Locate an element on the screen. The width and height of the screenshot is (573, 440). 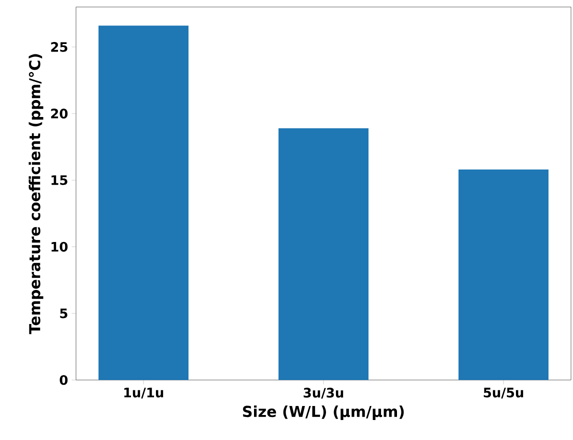
x-tick-label: 3u/3u is located at coordinates (324, 393).